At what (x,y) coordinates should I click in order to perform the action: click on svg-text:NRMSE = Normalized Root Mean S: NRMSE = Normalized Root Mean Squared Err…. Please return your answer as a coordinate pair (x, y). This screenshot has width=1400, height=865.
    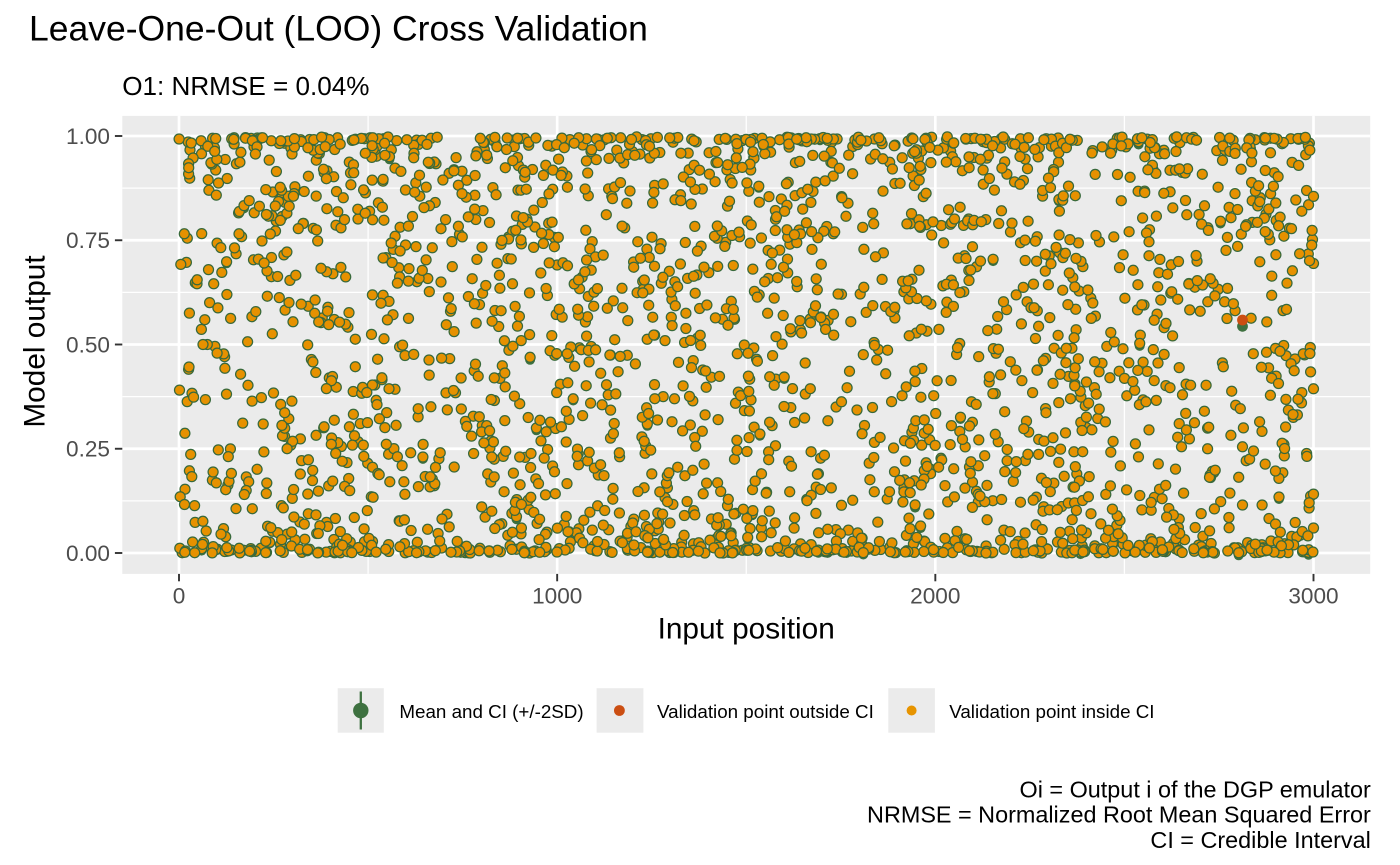
    Looking at the image, I should click on (1119, 815).